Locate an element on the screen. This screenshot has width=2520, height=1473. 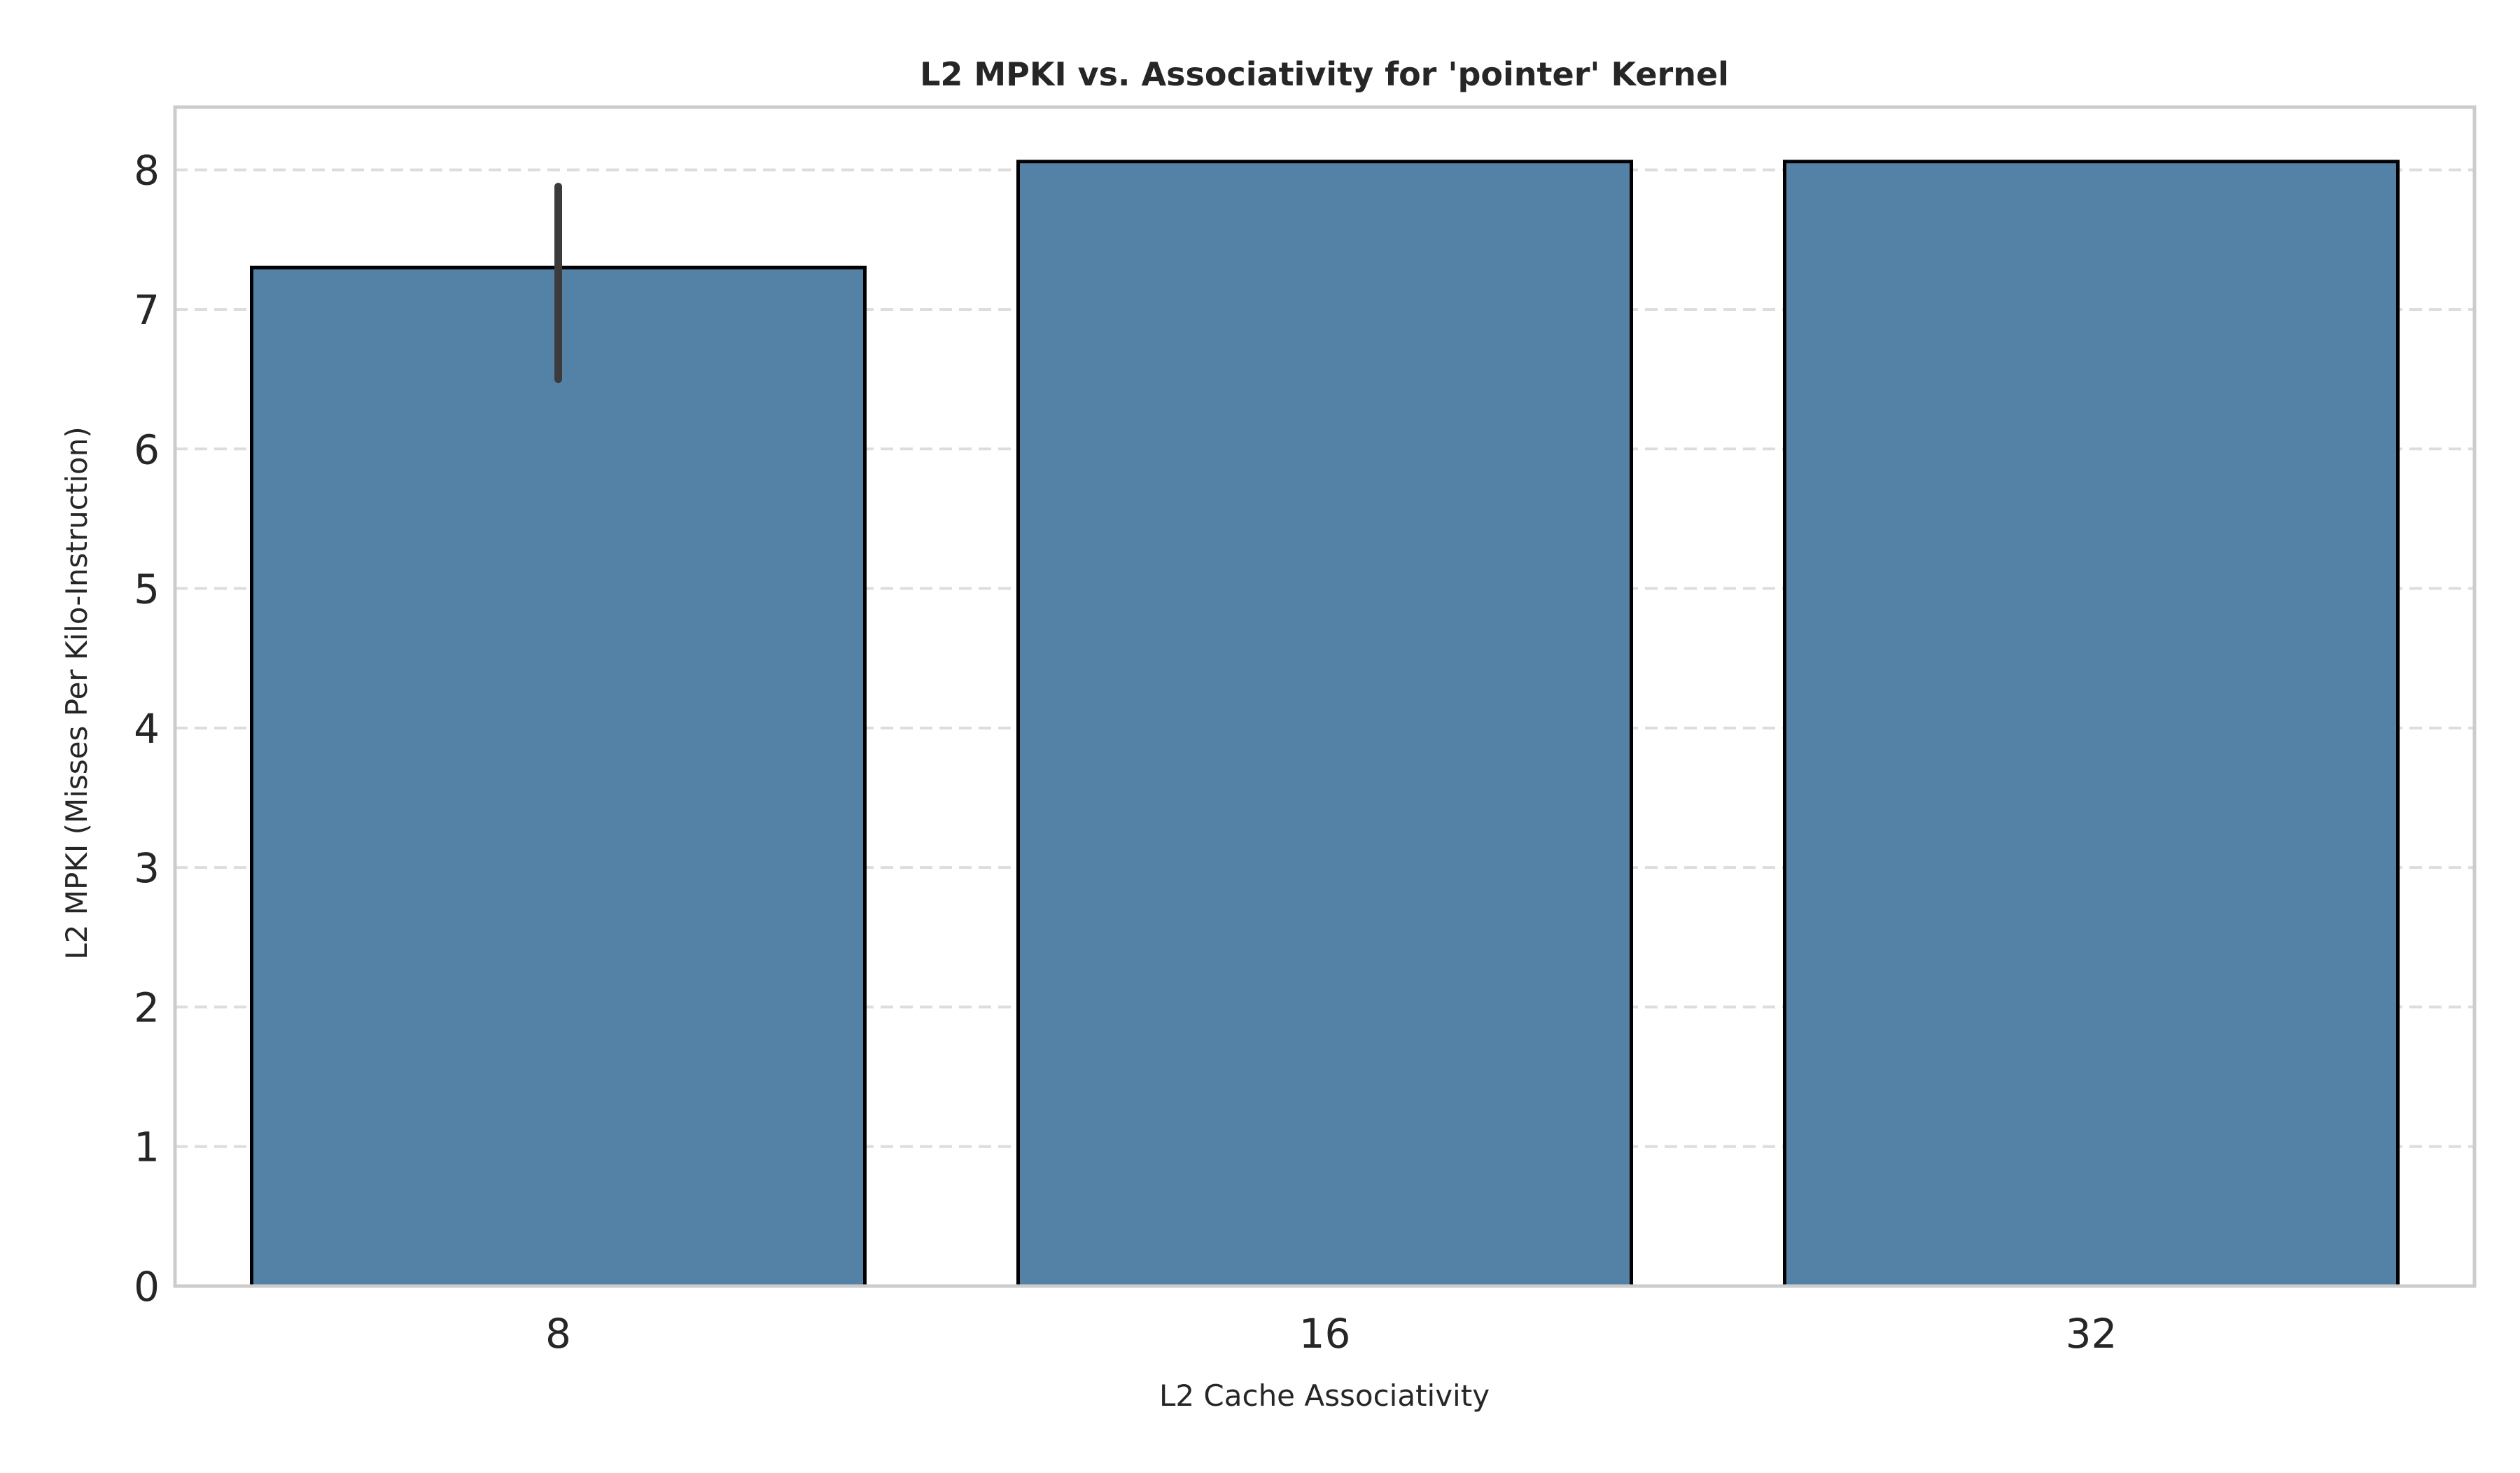
y-tick-label: 0 is located at coordinates (147, 1287).